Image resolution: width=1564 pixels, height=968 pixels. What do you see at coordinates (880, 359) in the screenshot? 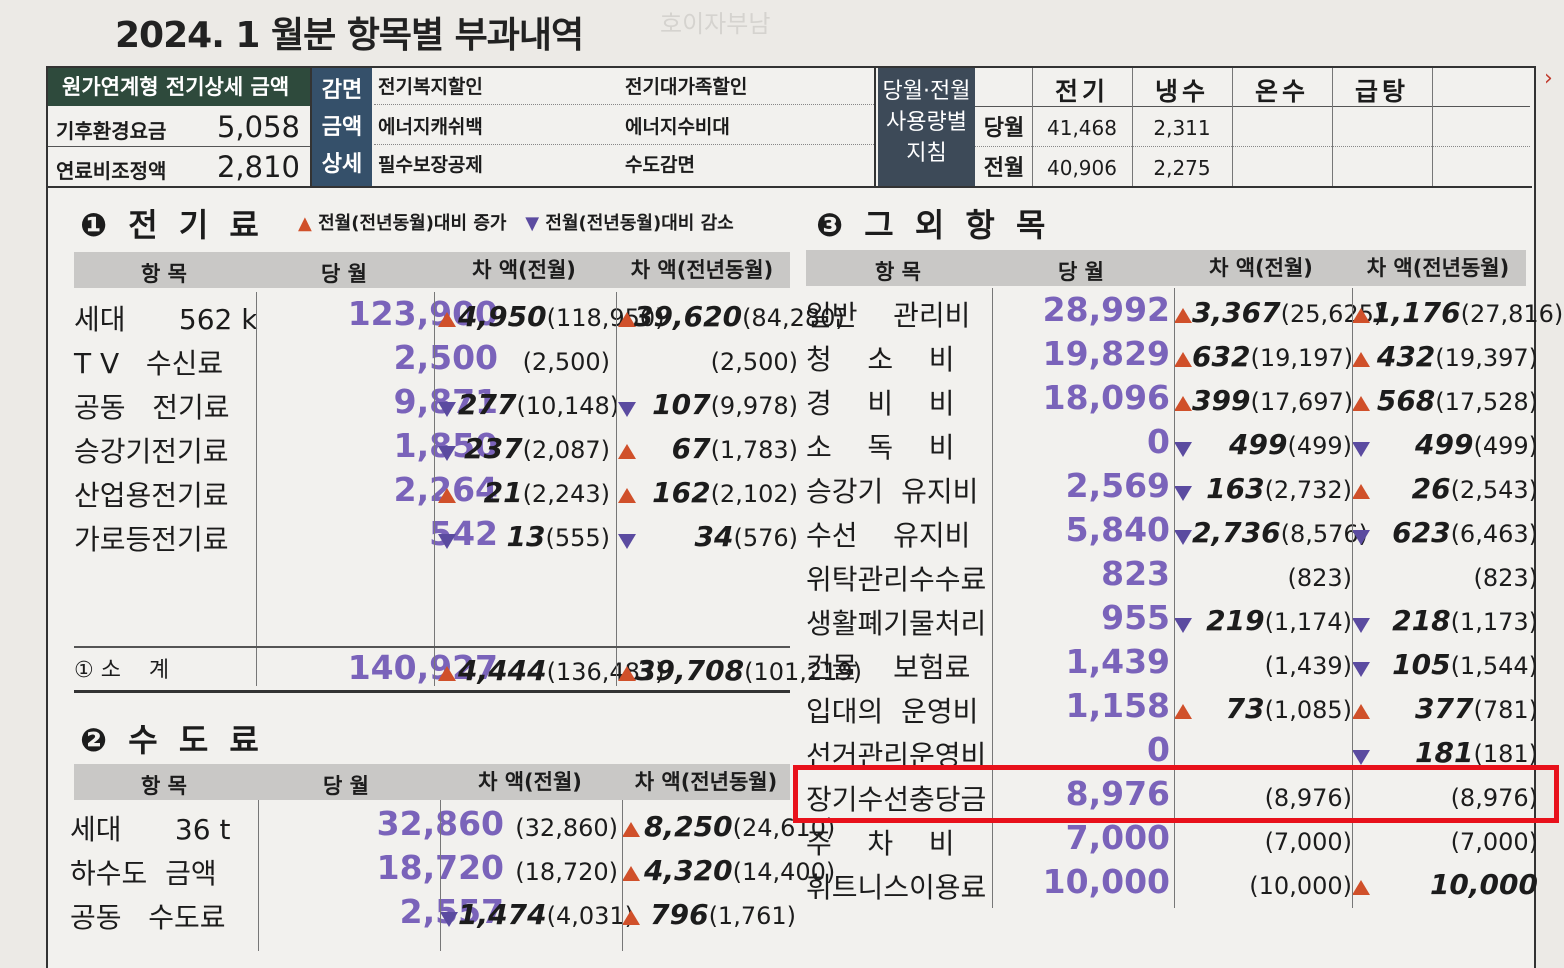
I see `row-label: 청 소 비` at bounding box center [880, 359].